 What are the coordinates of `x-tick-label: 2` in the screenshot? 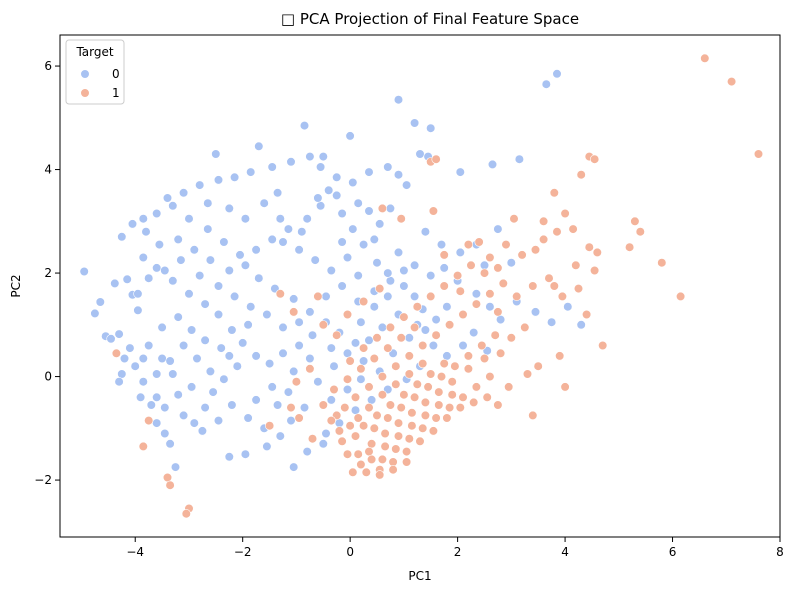 It's located at (458, 552).